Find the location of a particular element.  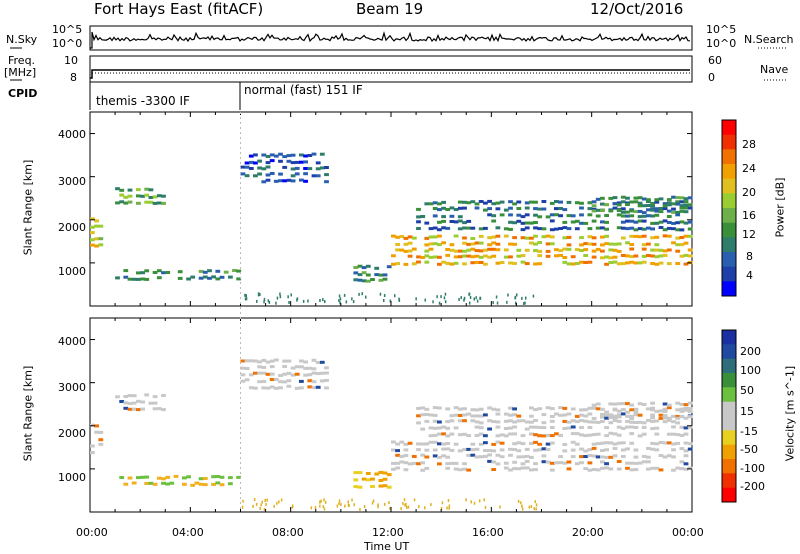

velocity-cbar-segment is located at coordinates (729, 495).